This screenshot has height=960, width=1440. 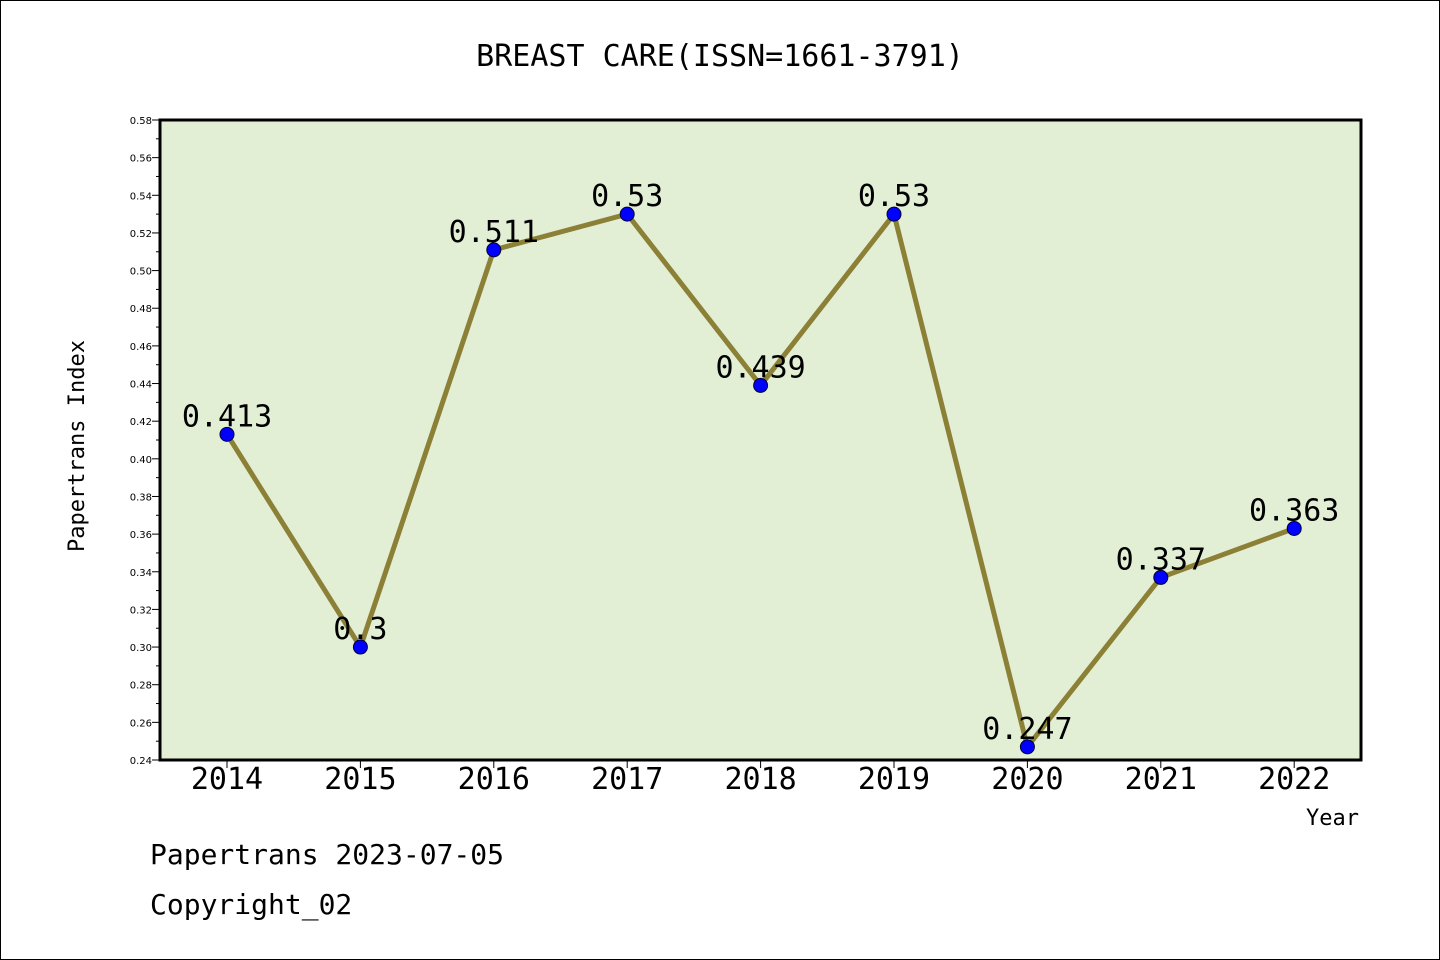 I want to click on y-tick-label: 0.34, so click(x=141, y=573).